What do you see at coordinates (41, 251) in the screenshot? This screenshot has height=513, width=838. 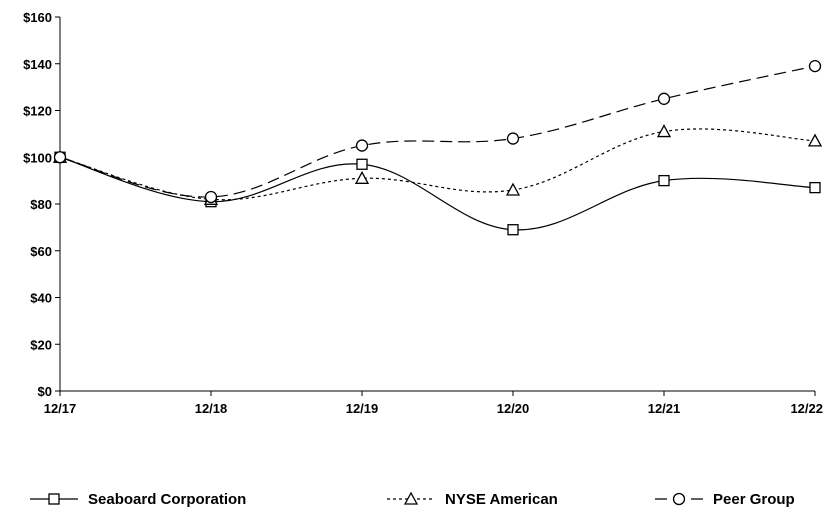 I see `y-tick-label: $60` at bounding box center [41, 251].